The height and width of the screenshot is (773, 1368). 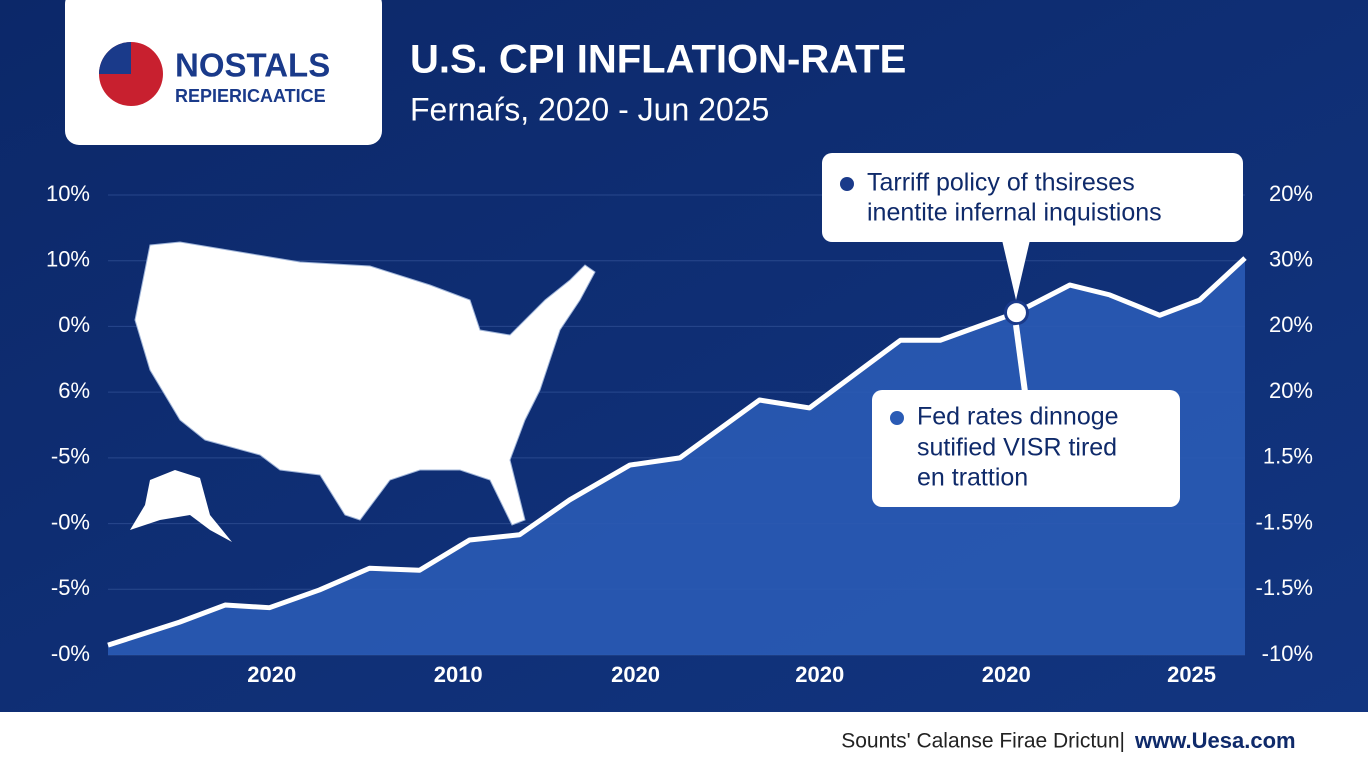 I want to click on chart-title: U.S. CPI INFLATION-RATE, so click(x=658, y=60).